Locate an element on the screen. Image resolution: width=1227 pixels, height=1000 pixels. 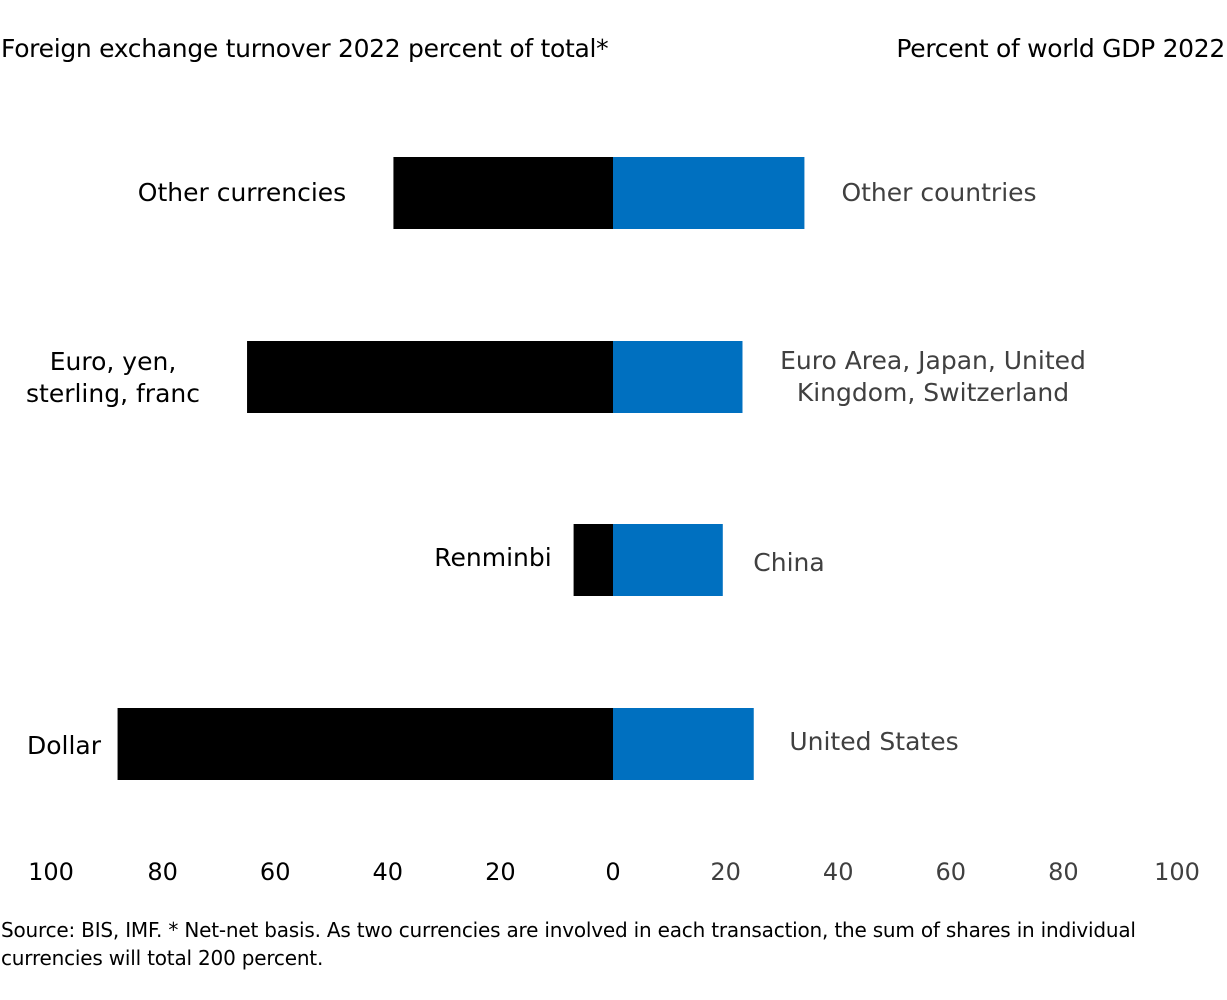
region-label: Euro Area, Japan, United is located at coordinates (933, 360).